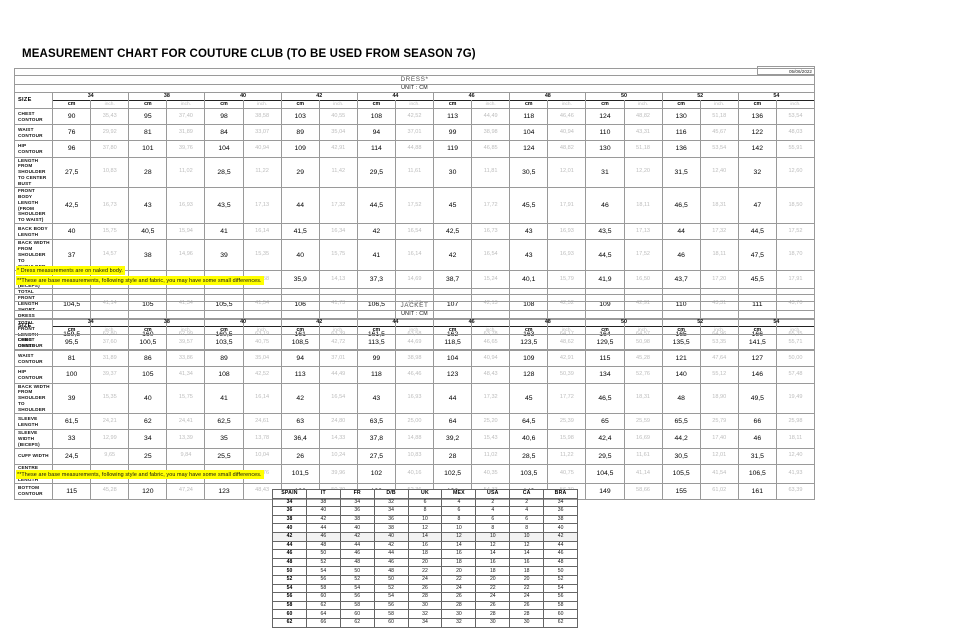 This screenshot has width=960, height=634. Describe the element at coordinates (338, 330) in the screenshot. I see `unit-inch-header-42: inch.` at that location.